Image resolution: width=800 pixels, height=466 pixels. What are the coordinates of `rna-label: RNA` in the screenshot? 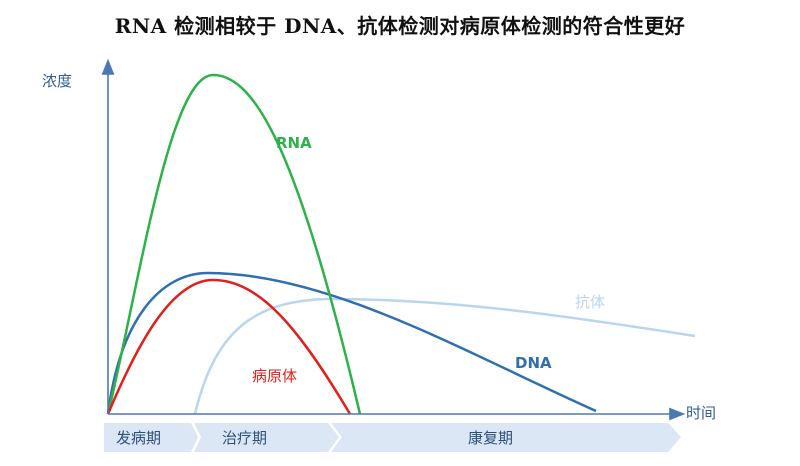 It's located at (294, 143).